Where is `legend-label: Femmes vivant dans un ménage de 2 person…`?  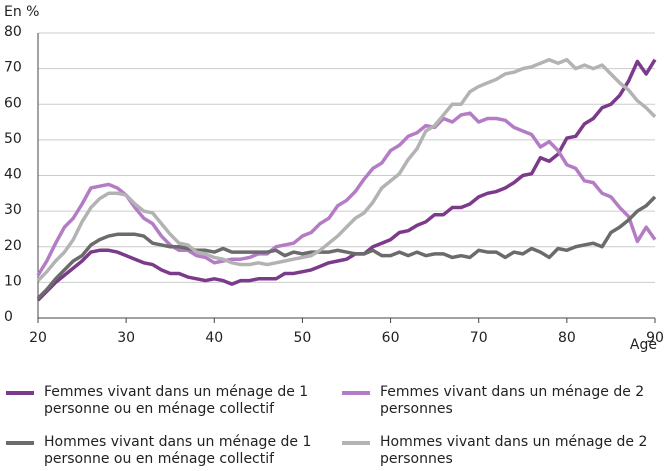 legend-label: Femmes vivant dans un ménage de 2 person… is located at coordinates (512, 400).